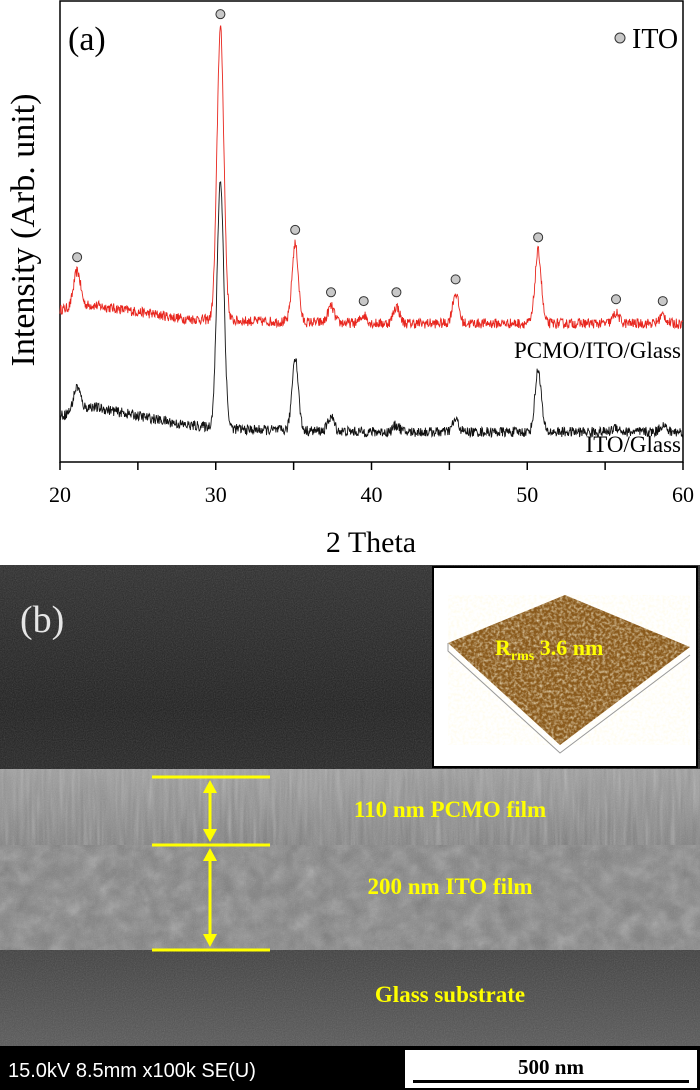 The width and height of the screenshot is (700, 1090). I want to click on x-axis-ticks: 20 30 40 50 60, so click(371, 484).